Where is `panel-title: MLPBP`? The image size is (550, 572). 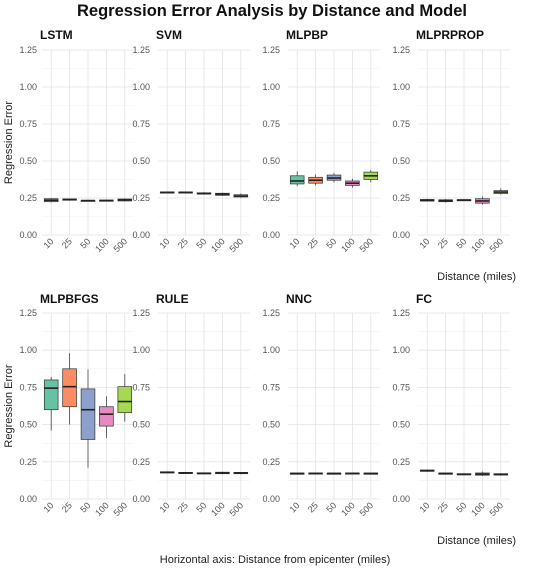
panel-title: MLPBP is located at coordinates (307, 35).